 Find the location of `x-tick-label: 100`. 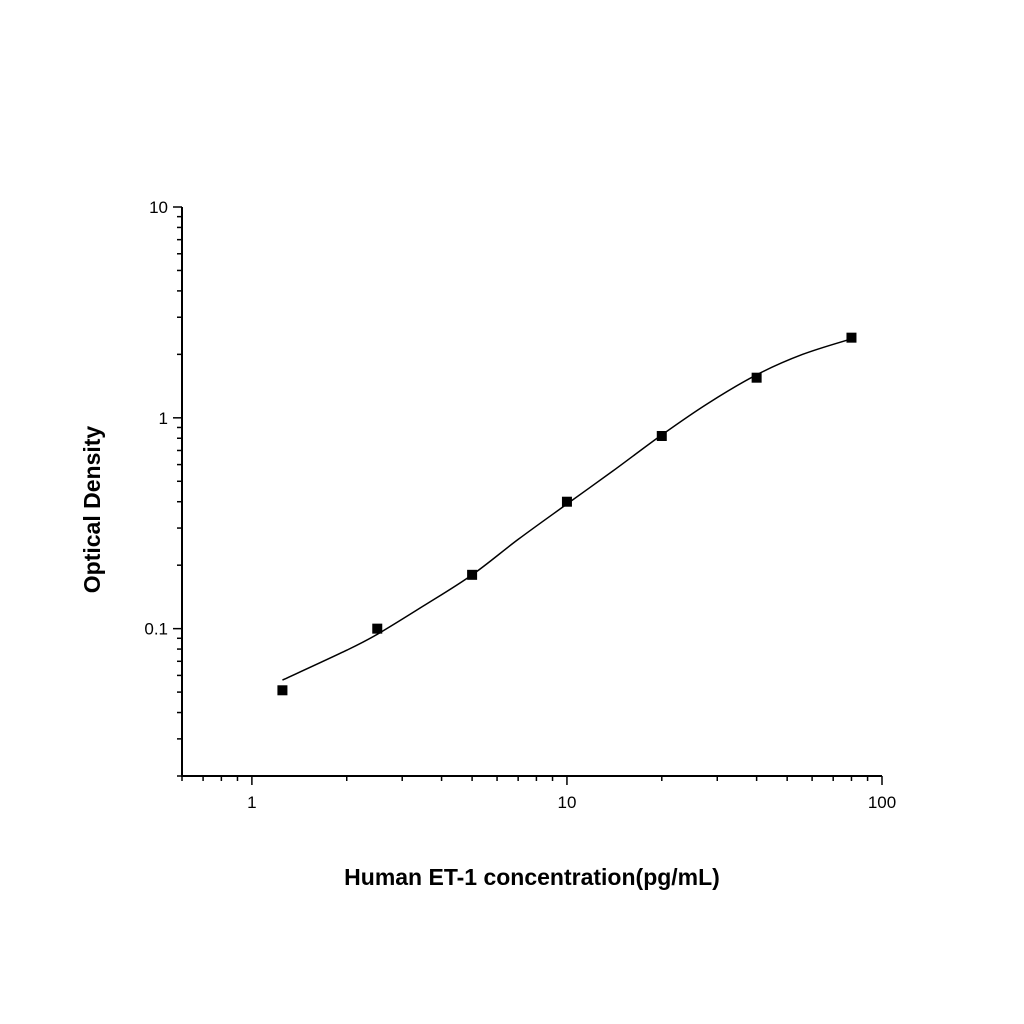

x-tick-label: 100 is located at coordinates (882, 802).